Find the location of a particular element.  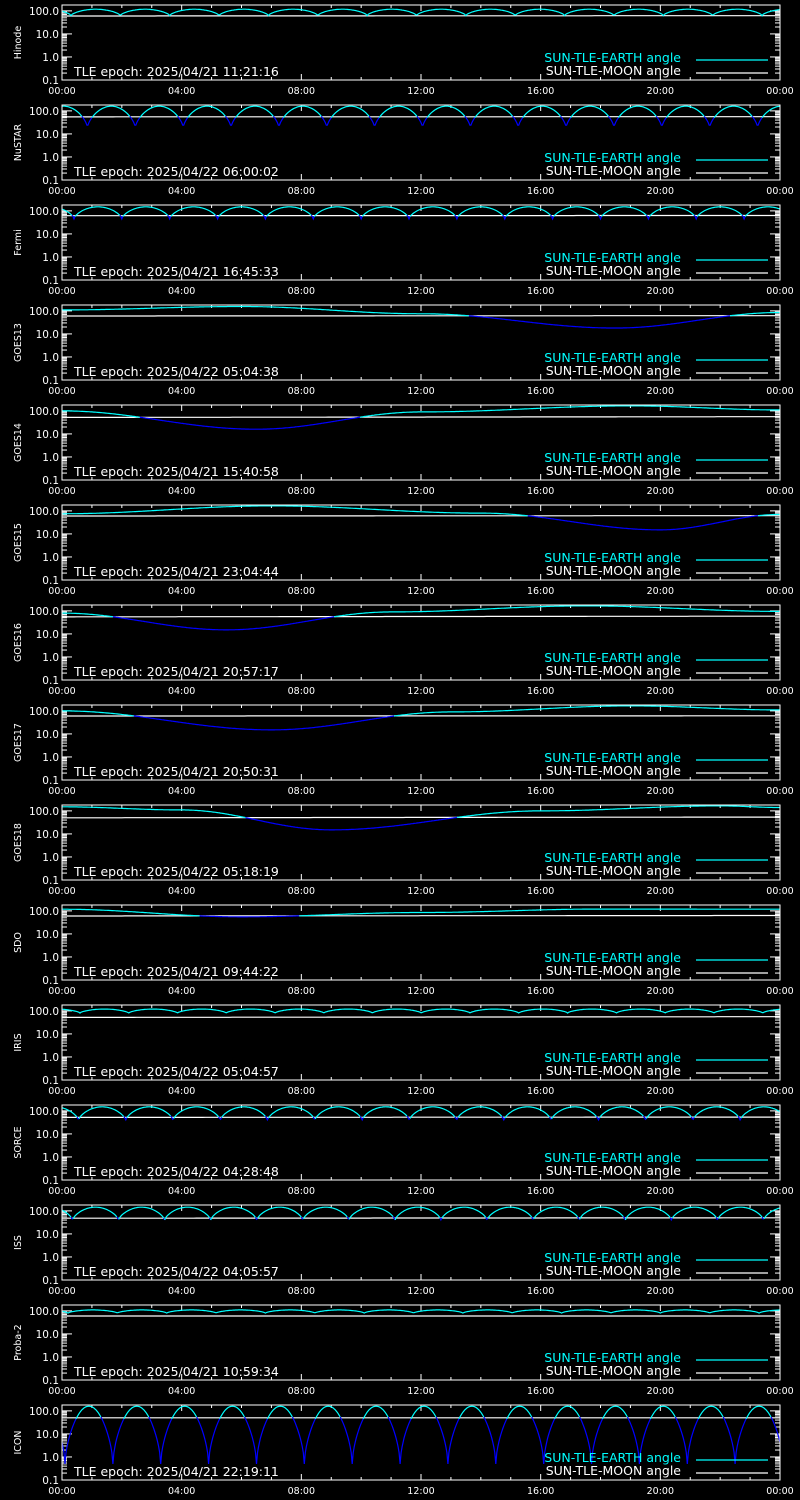

legend-moon-label: SUN-TLE-MOON angle is located at coordinates (614, 1170).